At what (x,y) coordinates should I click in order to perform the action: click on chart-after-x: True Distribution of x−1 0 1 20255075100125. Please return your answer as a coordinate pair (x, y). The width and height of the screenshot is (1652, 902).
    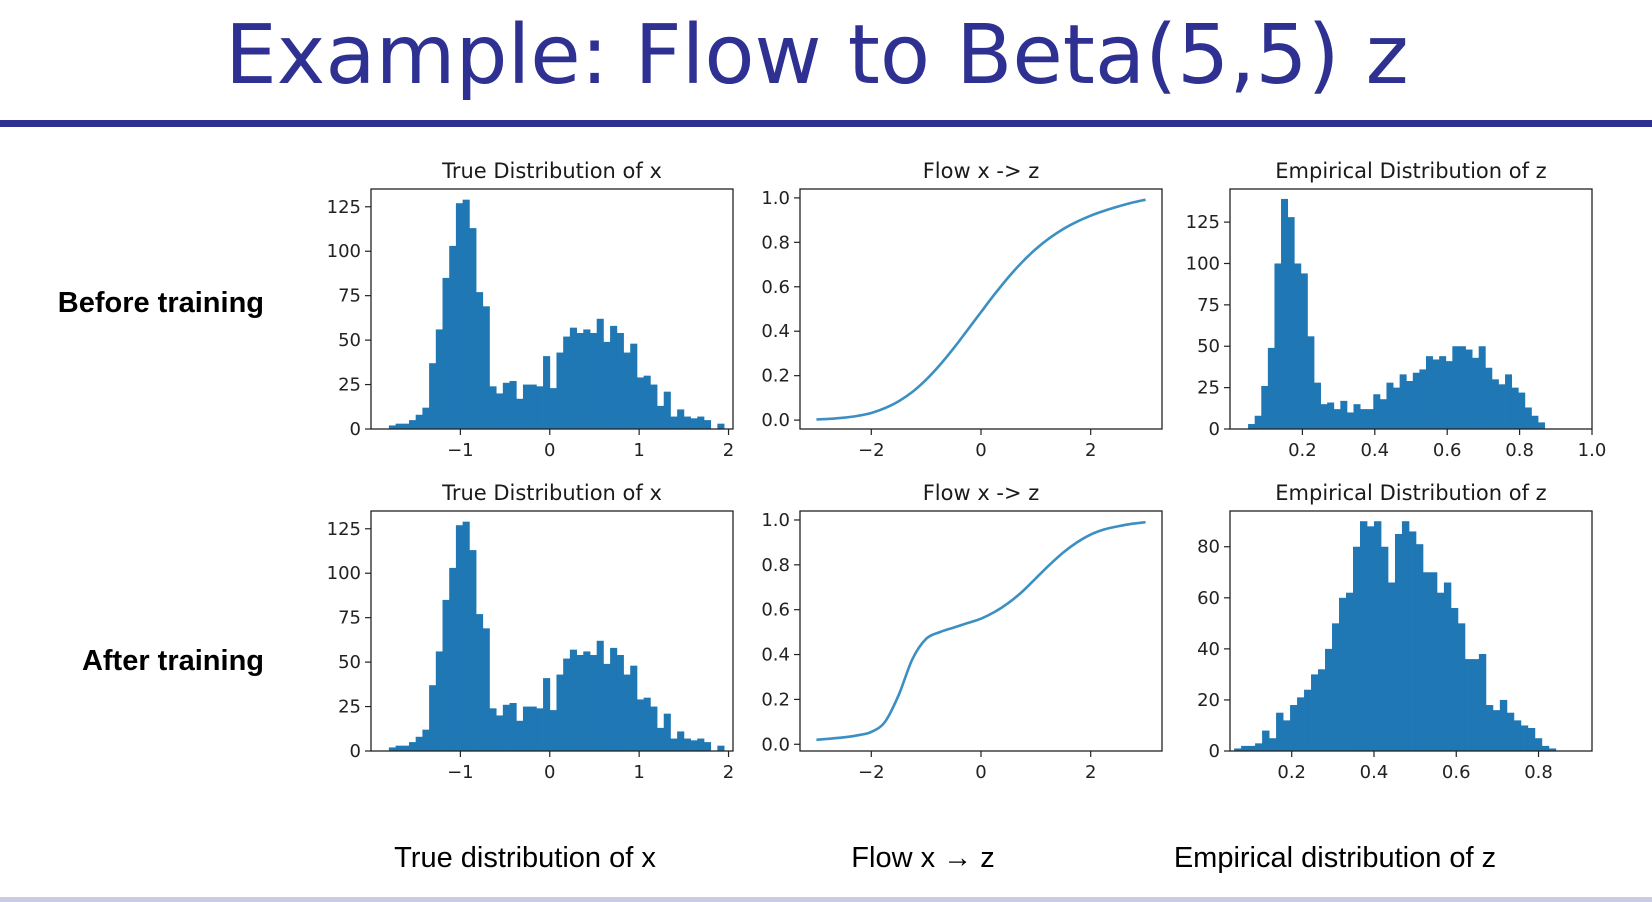
    Looking at the image, I should click on (531, 632).